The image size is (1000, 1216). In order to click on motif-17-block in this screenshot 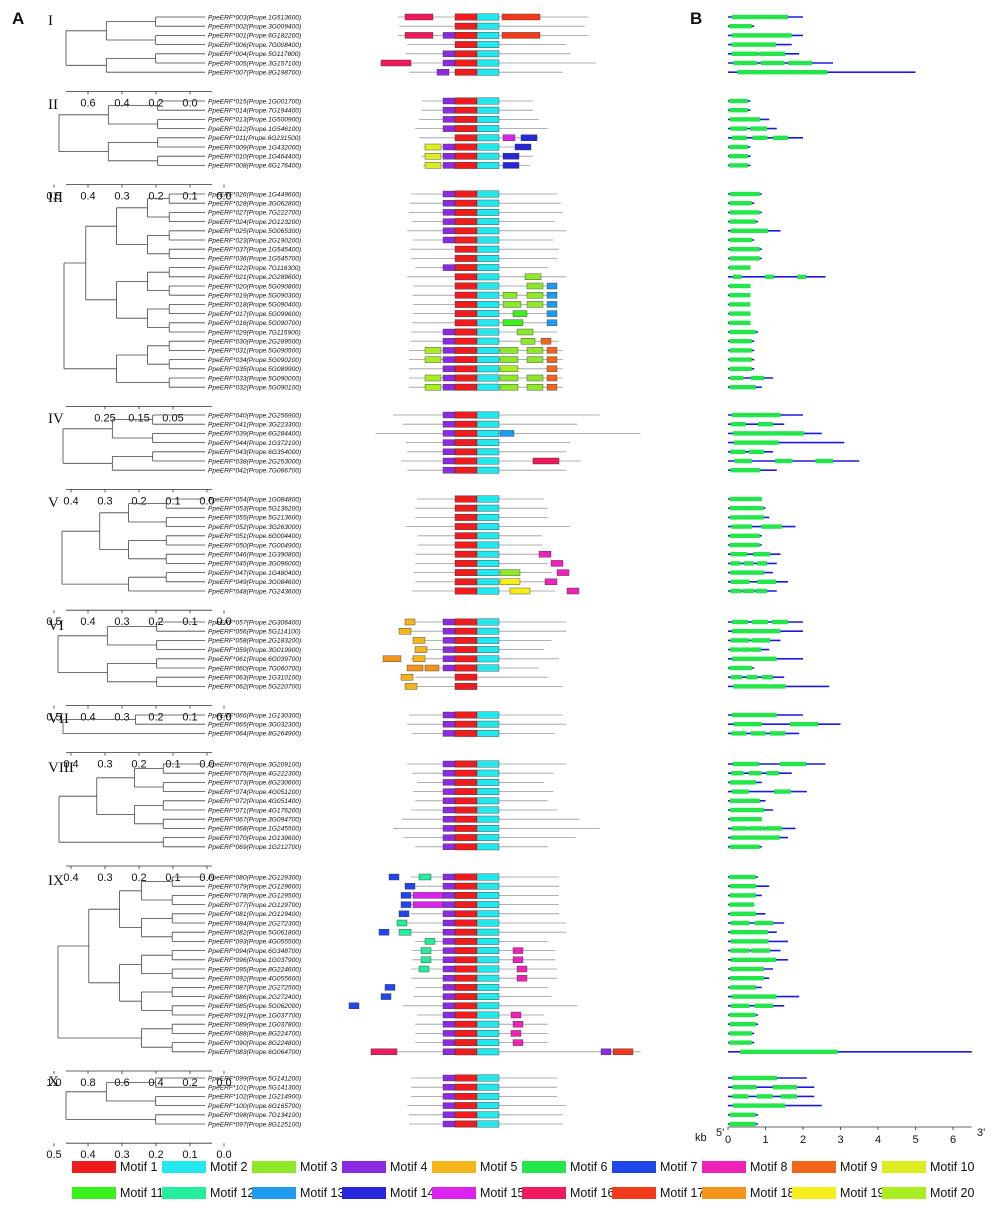, I will do `click(521, 35)`.